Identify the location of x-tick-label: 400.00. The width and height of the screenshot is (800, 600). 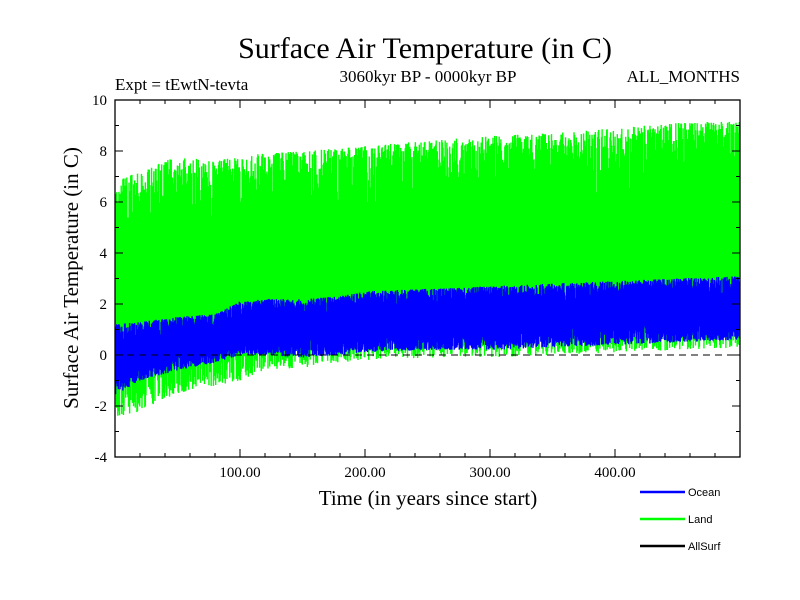
(614, 473).